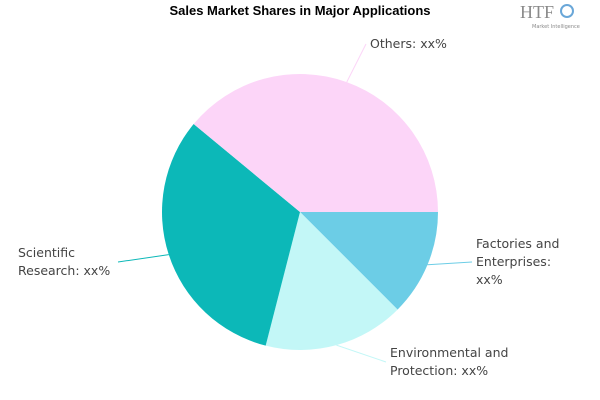  Describe the element at coordinates (519, 261) in the screenshot. I see `data-label: Factories and Enterprises: xx%` at that location.